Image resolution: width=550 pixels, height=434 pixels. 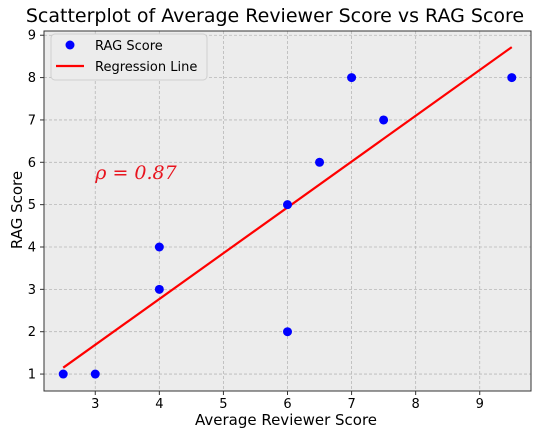 What do you see at coordinates (32, 332) in the screenshot?
I see `y-tick-label: 2` at bounding box center [32, 332].